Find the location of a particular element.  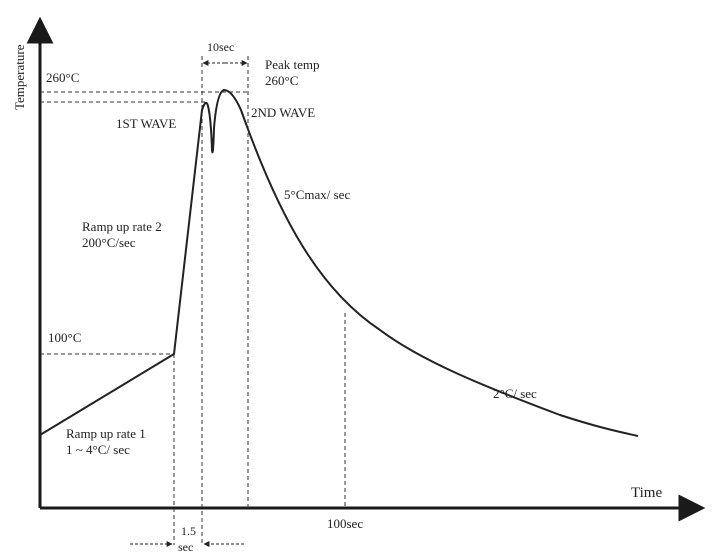

label-ramp1-line1: Ramp up rate 1 is located at coordinates (106, 433).